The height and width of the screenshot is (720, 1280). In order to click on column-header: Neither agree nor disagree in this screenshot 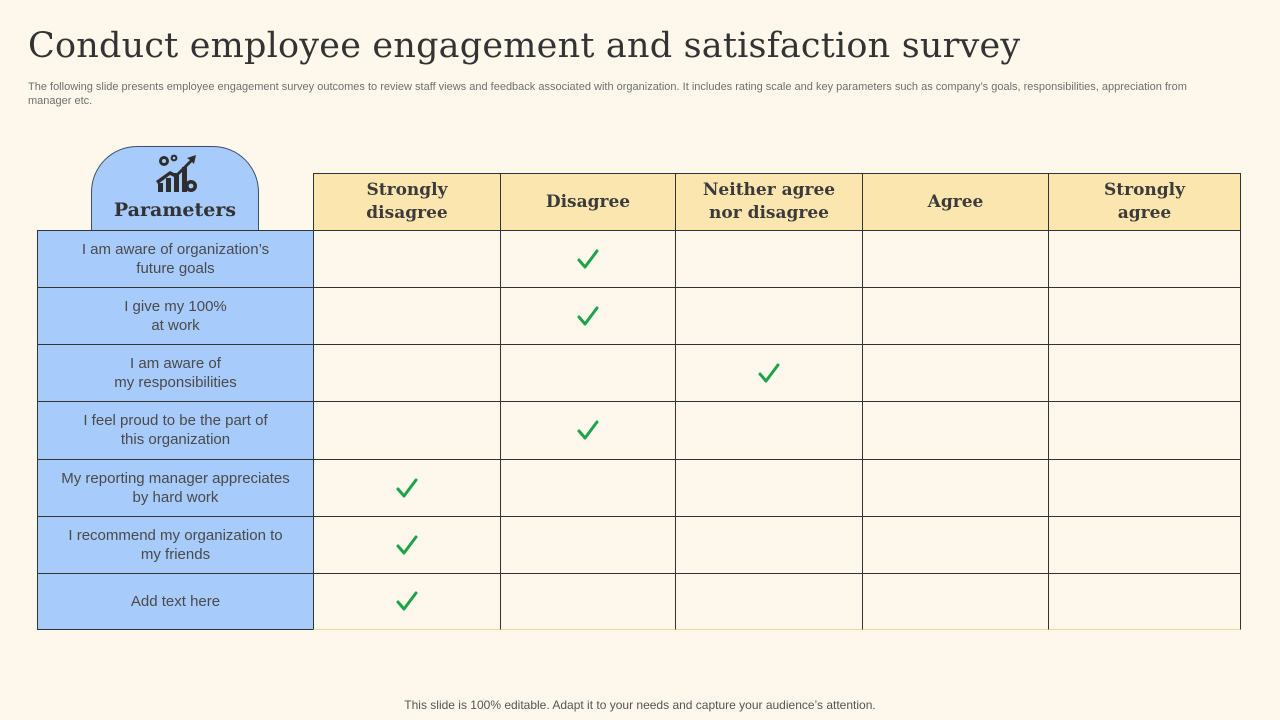, I will do `click(768, 201)`.